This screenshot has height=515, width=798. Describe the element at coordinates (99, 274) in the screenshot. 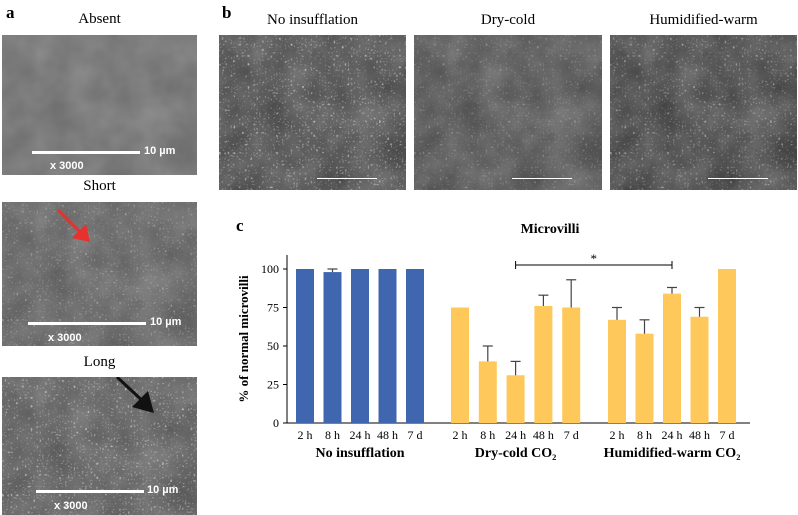

I see `micrograph-short: 10 µm x 3000` at that location.